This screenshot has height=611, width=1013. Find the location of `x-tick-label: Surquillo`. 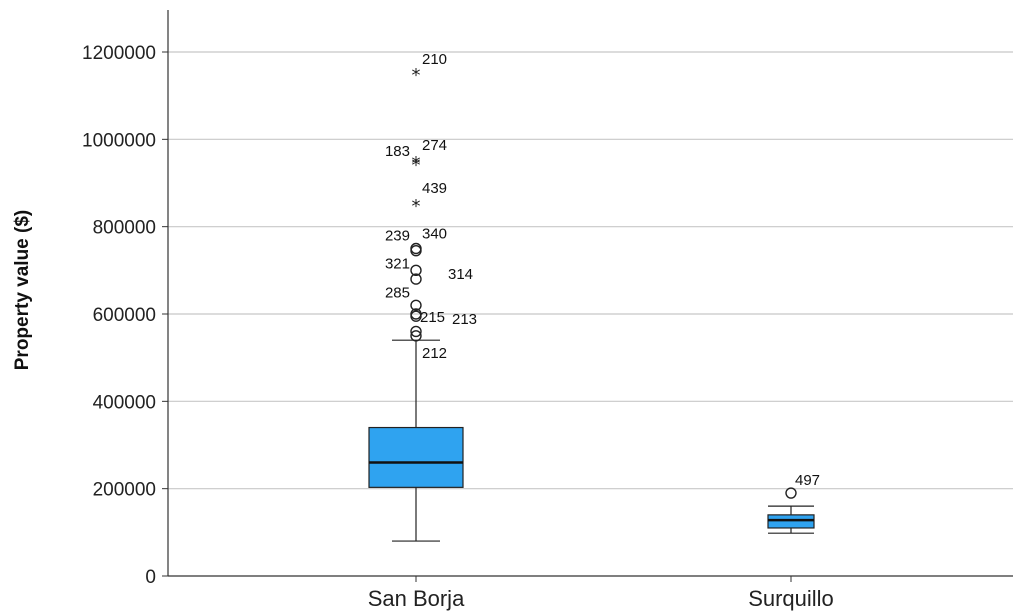

x-tick-label: Surquillo is located at coordinates (791, 598).